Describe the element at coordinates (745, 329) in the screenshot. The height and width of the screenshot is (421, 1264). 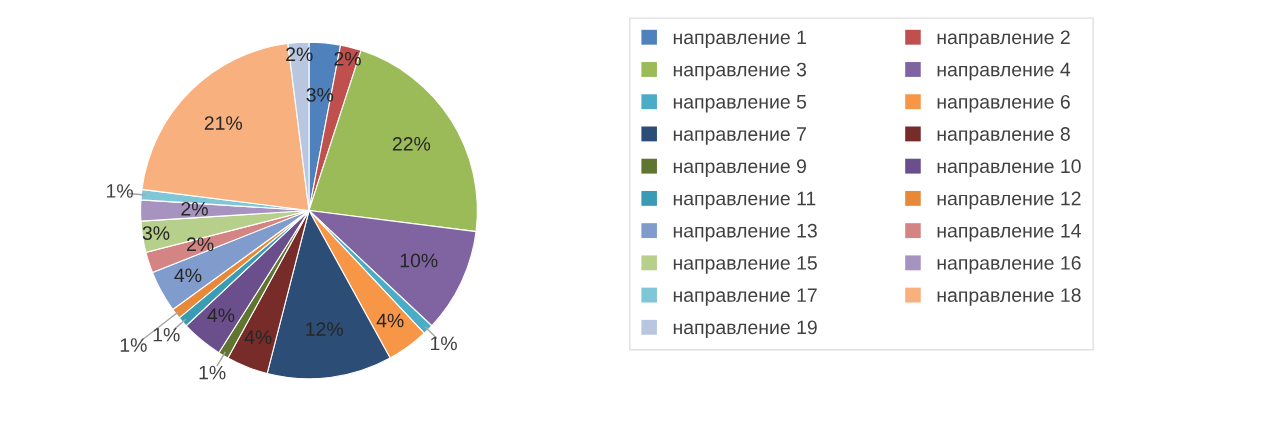
I see `legend-label: направление 19` at that location.